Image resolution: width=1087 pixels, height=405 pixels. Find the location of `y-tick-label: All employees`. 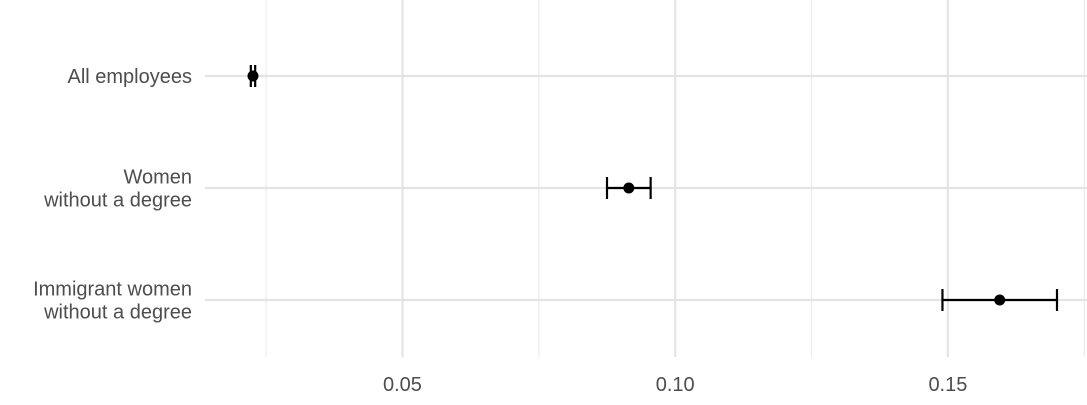

y-tick-label: All employees is located at coordinates (129, 77).